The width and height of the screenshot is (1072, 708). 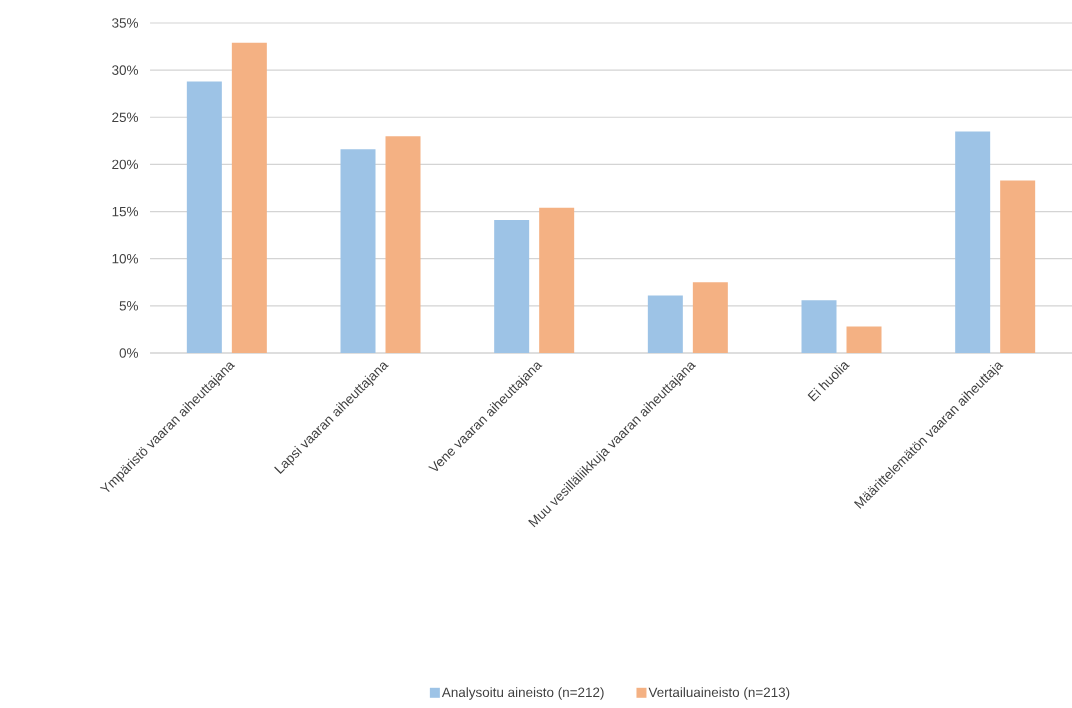 What do you see at coordinates (125, 211) in the screenshot?
I see `y-tick-label: 15%` at bounding box center [125, 211].